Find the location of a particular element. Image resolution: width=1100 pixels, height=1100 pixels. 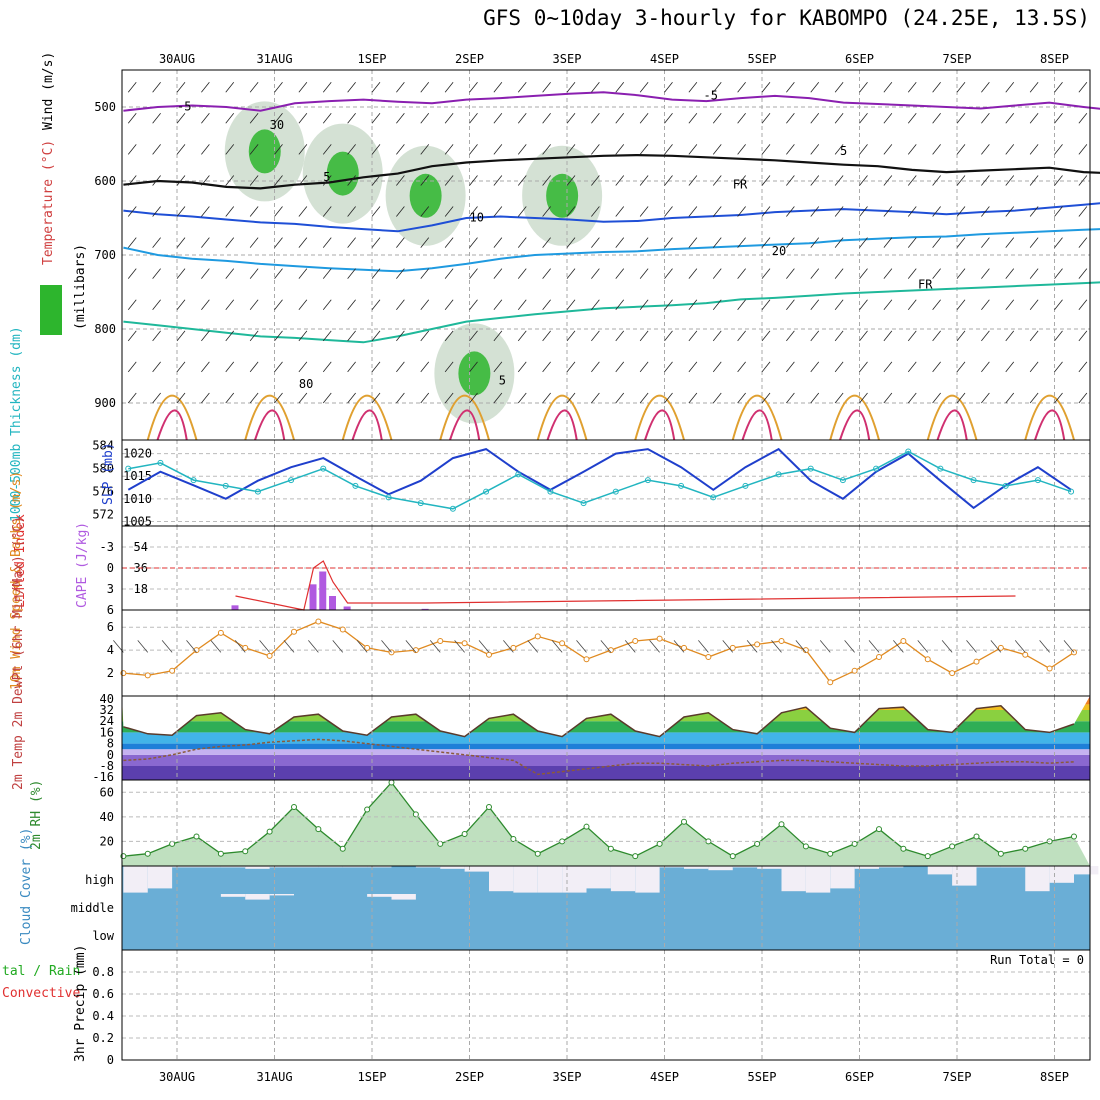

lifted-tick-label: -3 is located at coordinates (107, 547).